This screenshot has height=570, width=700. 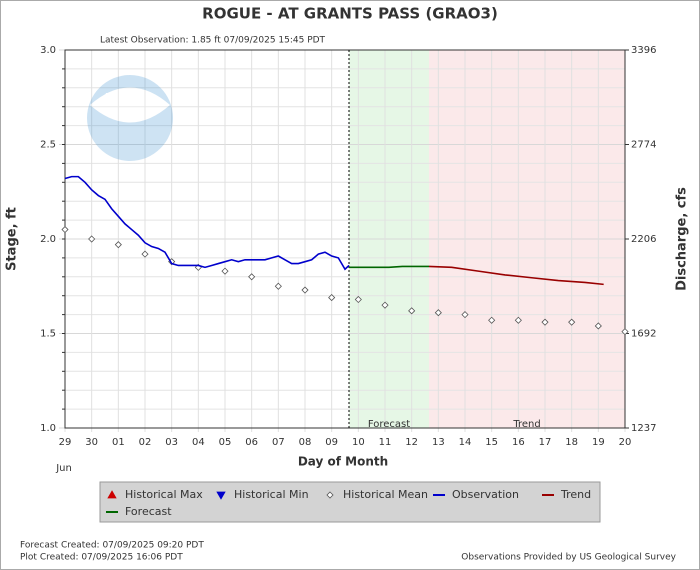 I want to click on x-tick-label: 14, so click(x=465, y=442).